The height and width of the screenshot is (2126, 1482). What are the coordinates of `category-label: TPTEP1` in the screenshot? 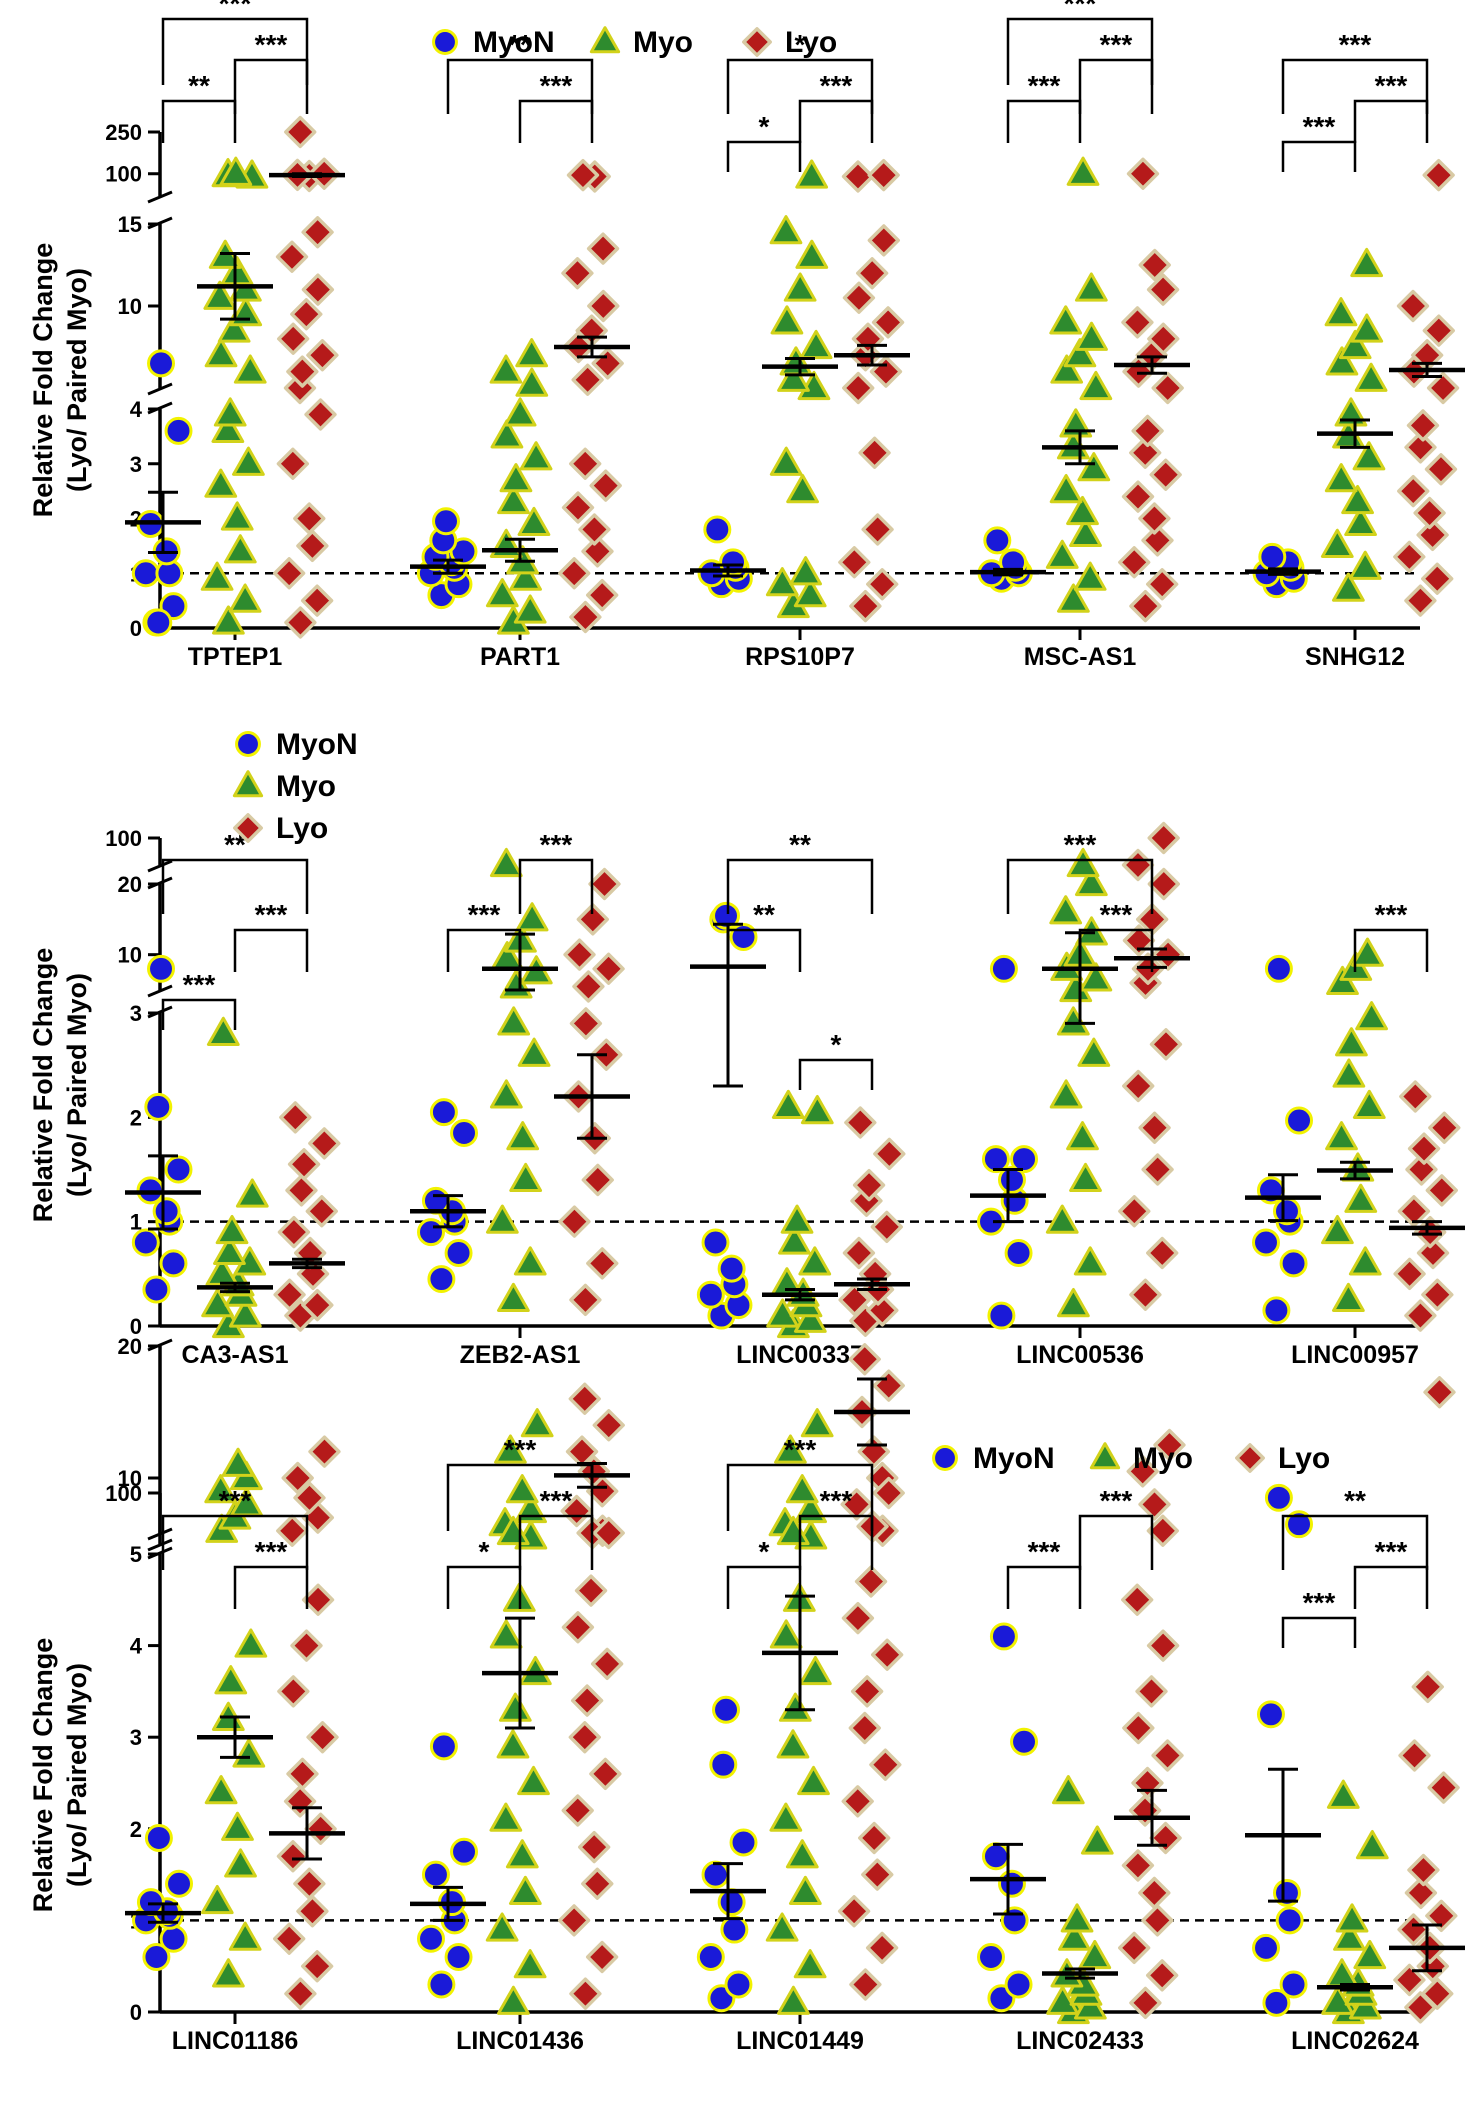 It's located at (235, 657).